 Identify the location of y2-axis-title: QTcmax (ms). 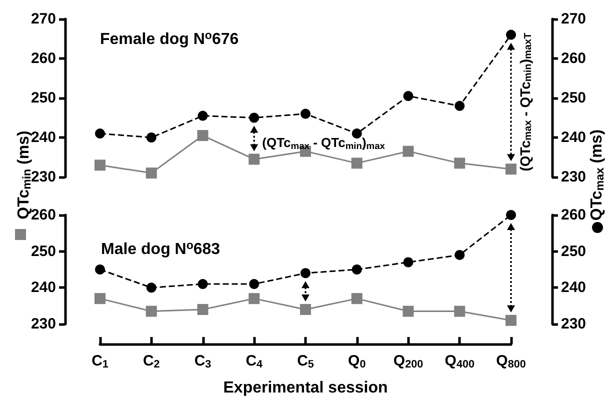
(597, 175).